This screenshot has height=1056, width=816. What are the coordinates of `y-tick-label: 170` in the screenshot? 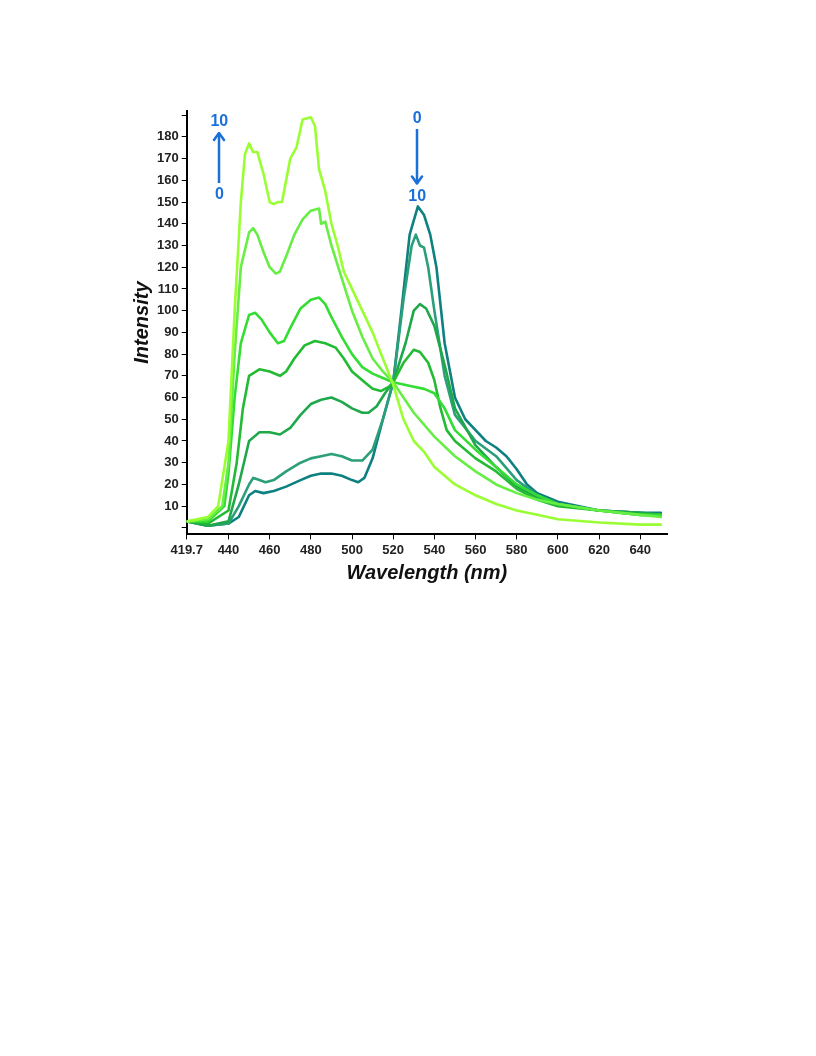 It's located at (167, 158).